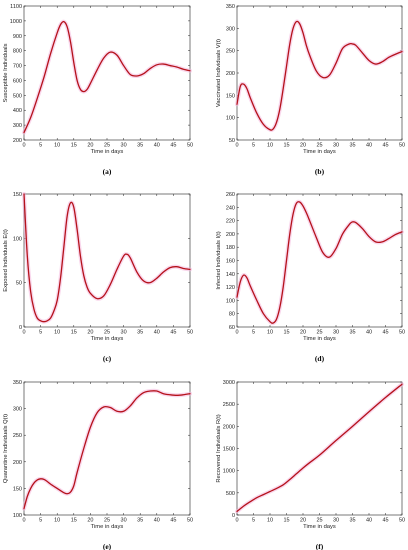  I want to click on y-tick-label: 260, so click(230, 195).